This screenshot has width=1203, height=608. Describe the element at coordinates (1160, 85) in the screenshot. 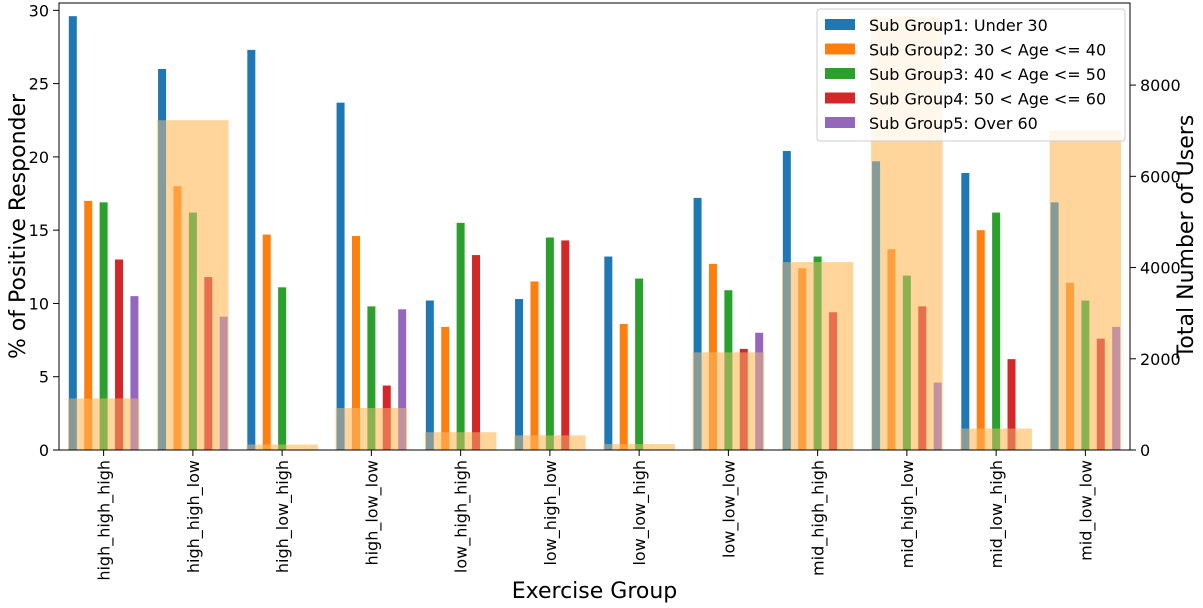

I see `y2-tick-label: 8000` at that location.